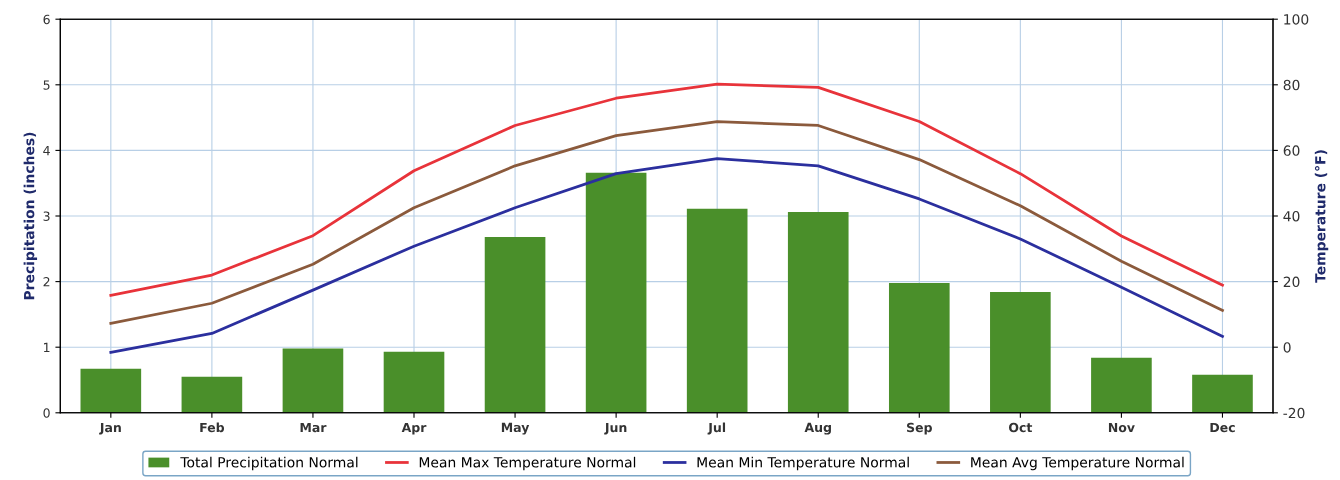 The image size is (1340, 480). What do you see at coordinates (615, 428) in the screenshot?
I see `x-tick-label: Jun` at bounding box center [615, 428].